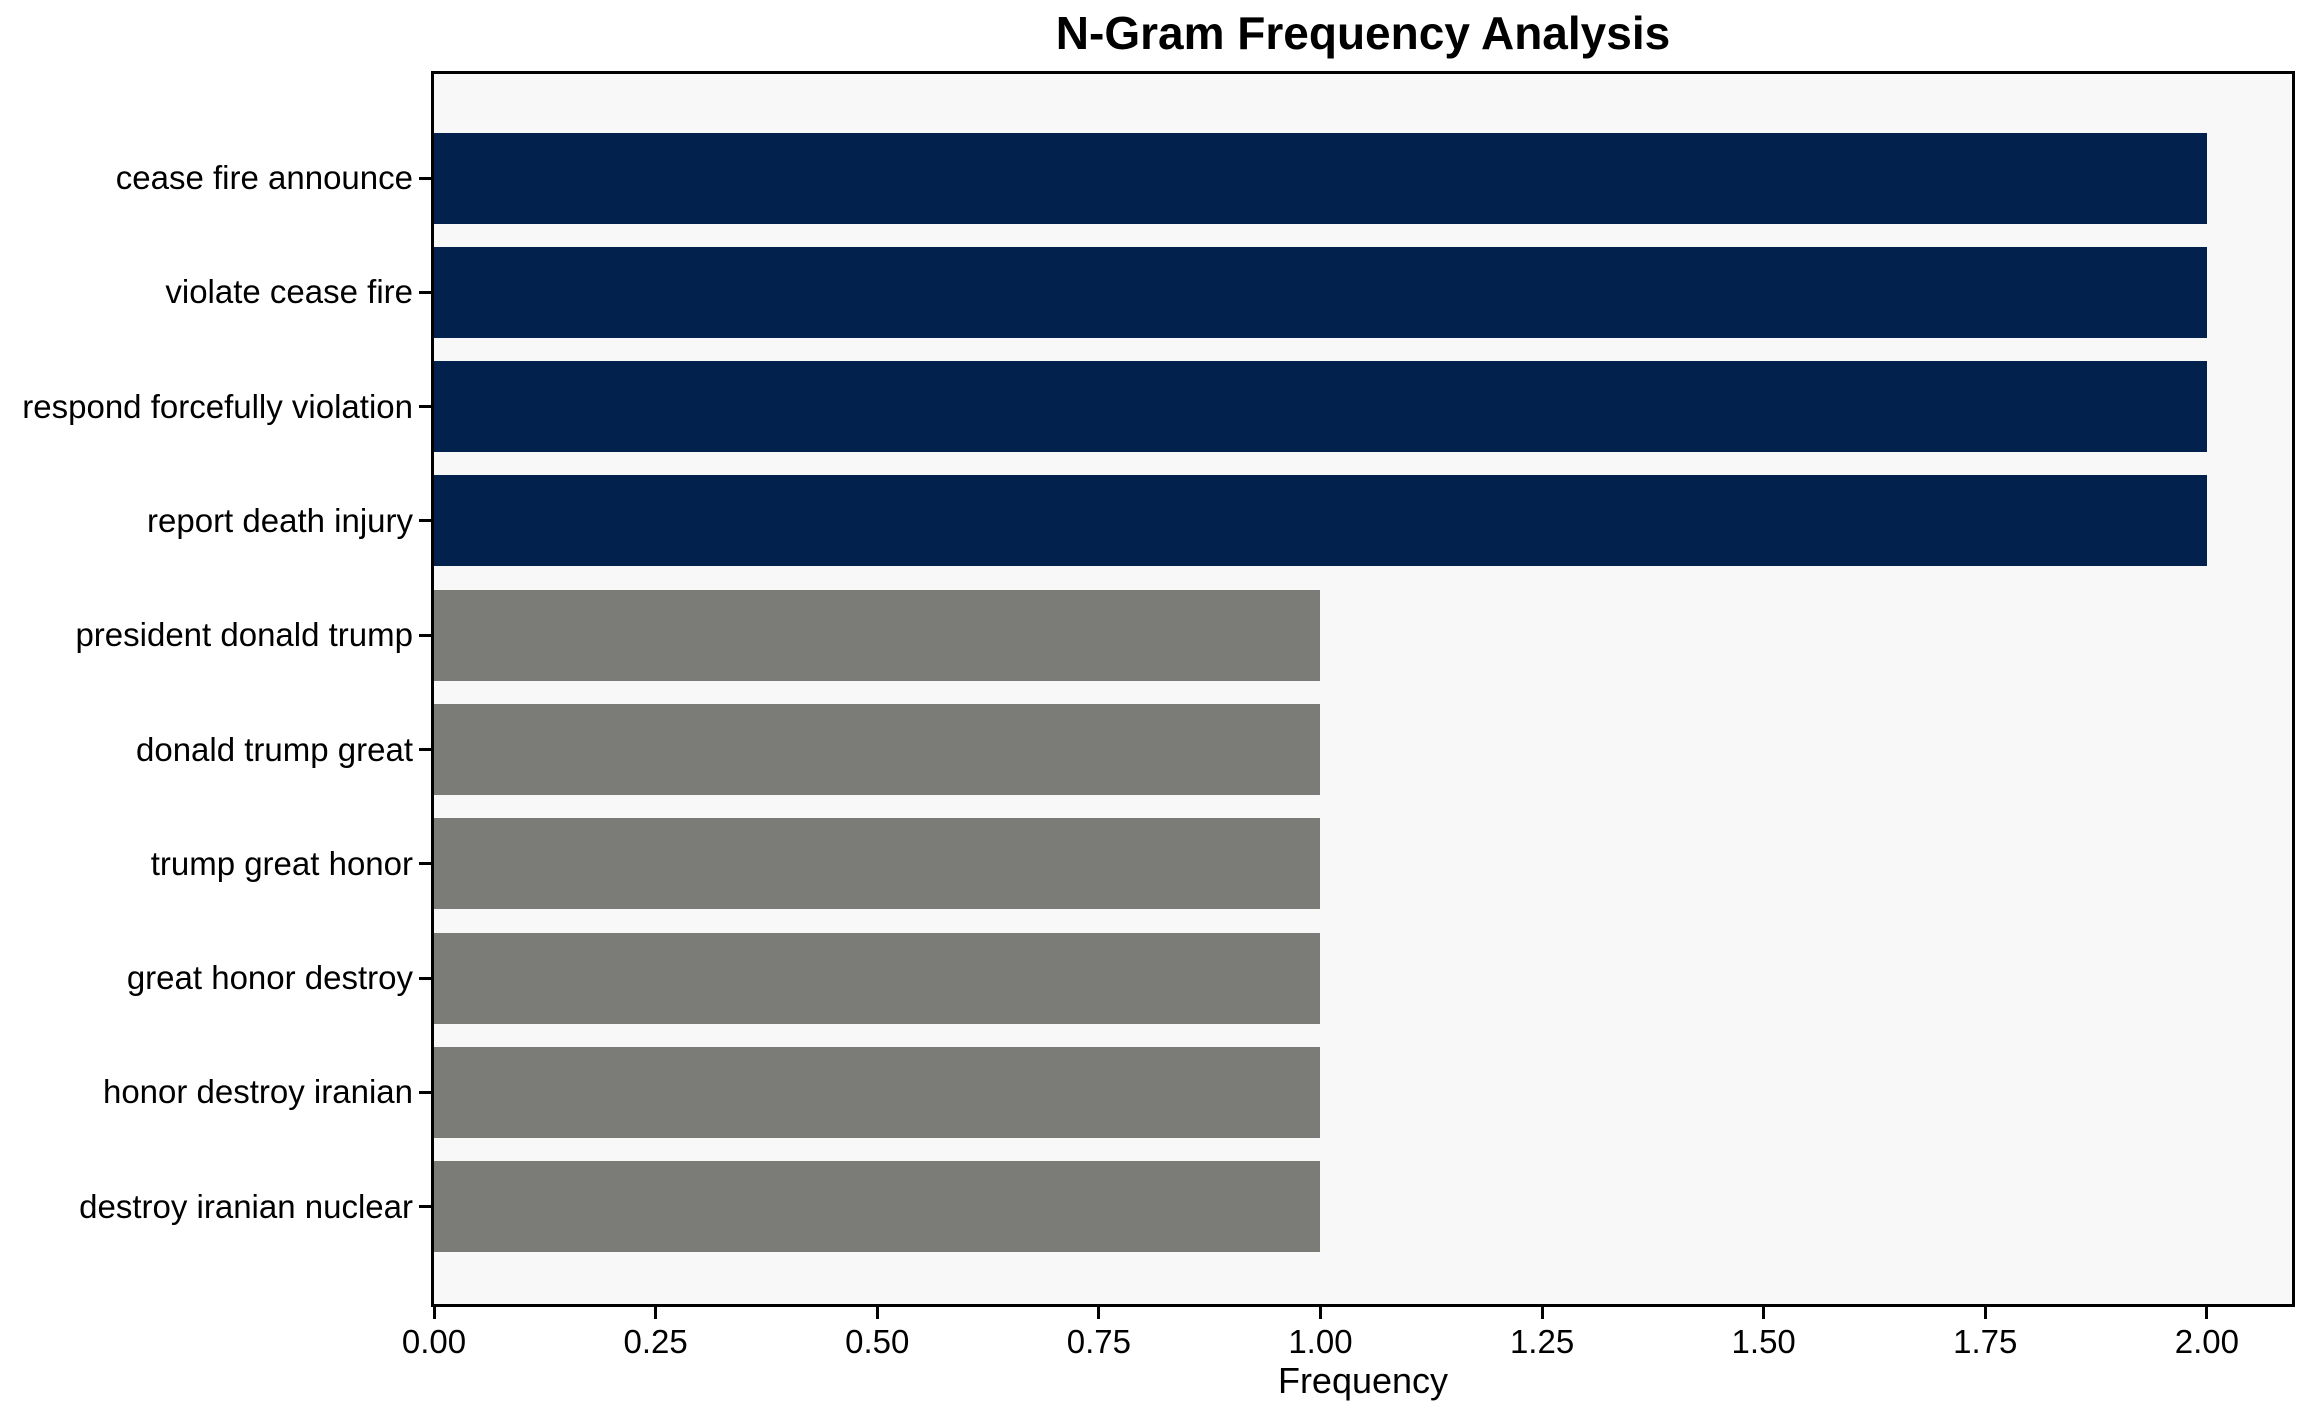  Describe the element at coordinates (655, 1341) in the screenshot. I see `x-tick-label: 0.25` at that location.